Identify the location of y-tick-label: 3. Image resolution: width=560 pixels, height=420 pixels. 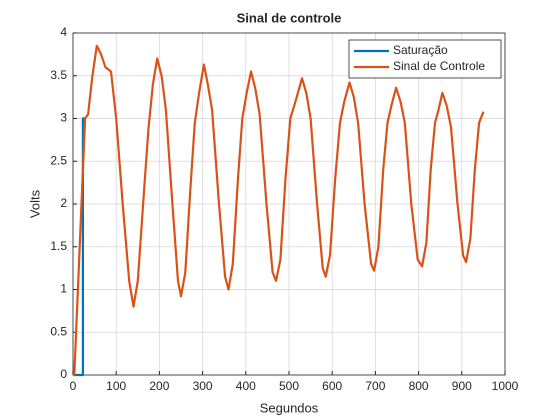
(63, 118).